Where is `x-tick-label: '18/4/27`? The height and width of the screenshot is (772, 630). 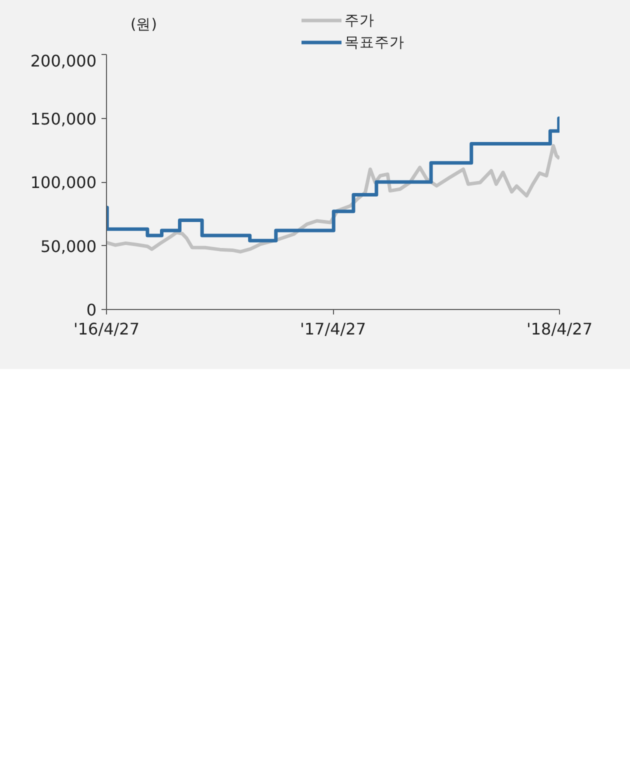
x-tick-label: '18/4/27 is located at coordinates (559, 329).